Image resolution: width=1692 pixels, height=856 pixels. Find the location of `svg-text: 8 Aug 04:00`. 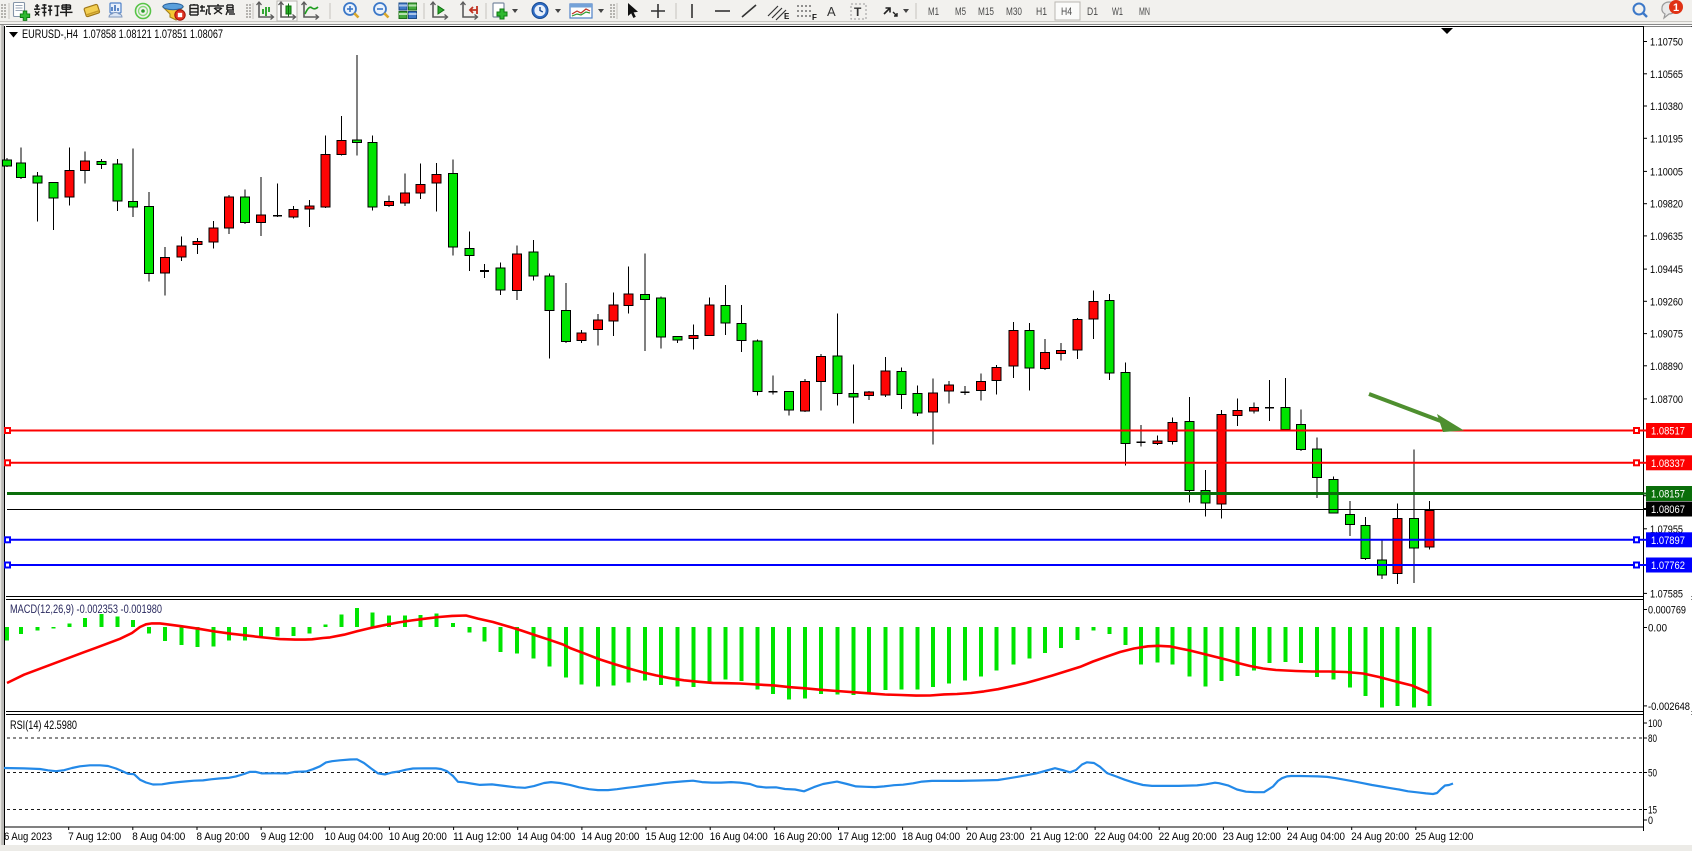

svg-text: 8 Aug 04:00 is located at coordinates (158, 837).